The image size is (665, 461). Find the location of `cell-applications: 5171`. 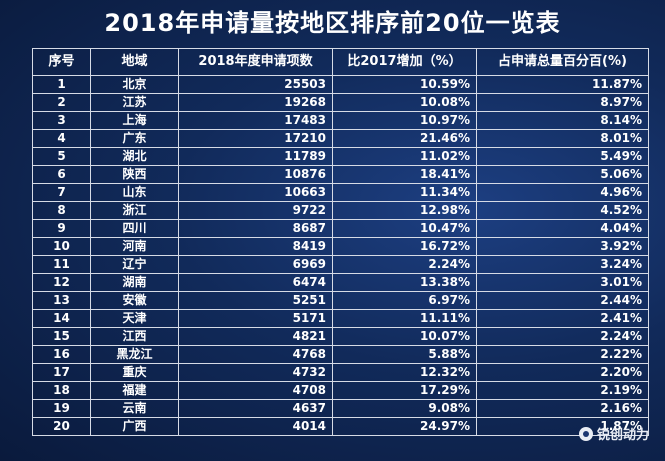

cell-applications: 5171 is located at coordinates (255, 318).